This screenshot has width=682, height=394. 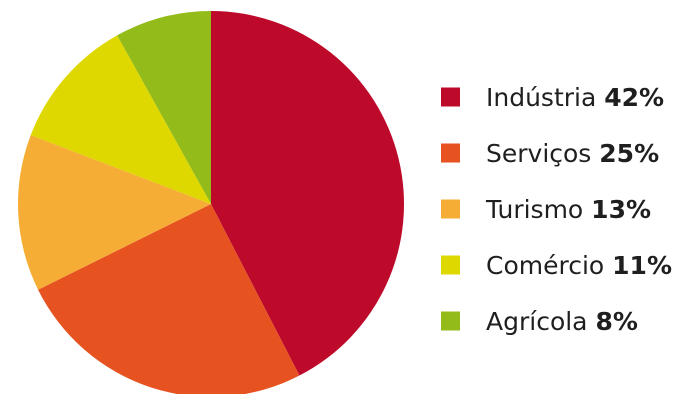 I want to click on legend-category: Agrícola, so click(x=540, y=321).